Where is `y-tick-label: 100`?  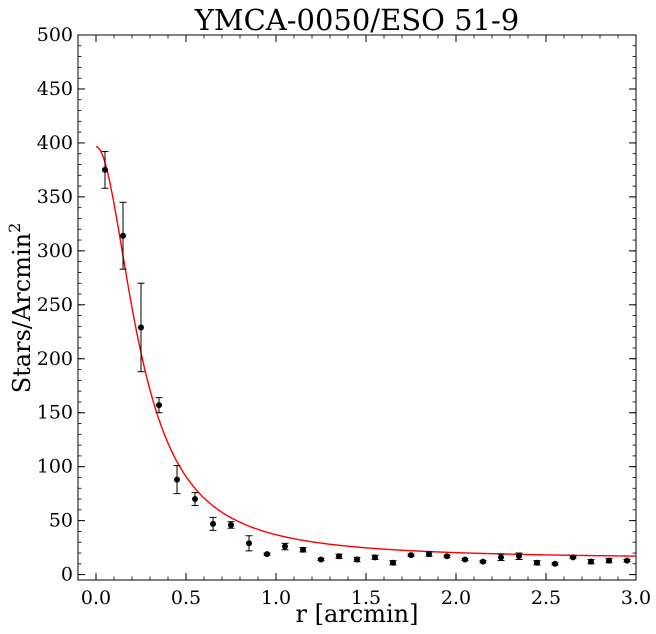 y-tick-label: 100 is located at coordinates (55, 467).